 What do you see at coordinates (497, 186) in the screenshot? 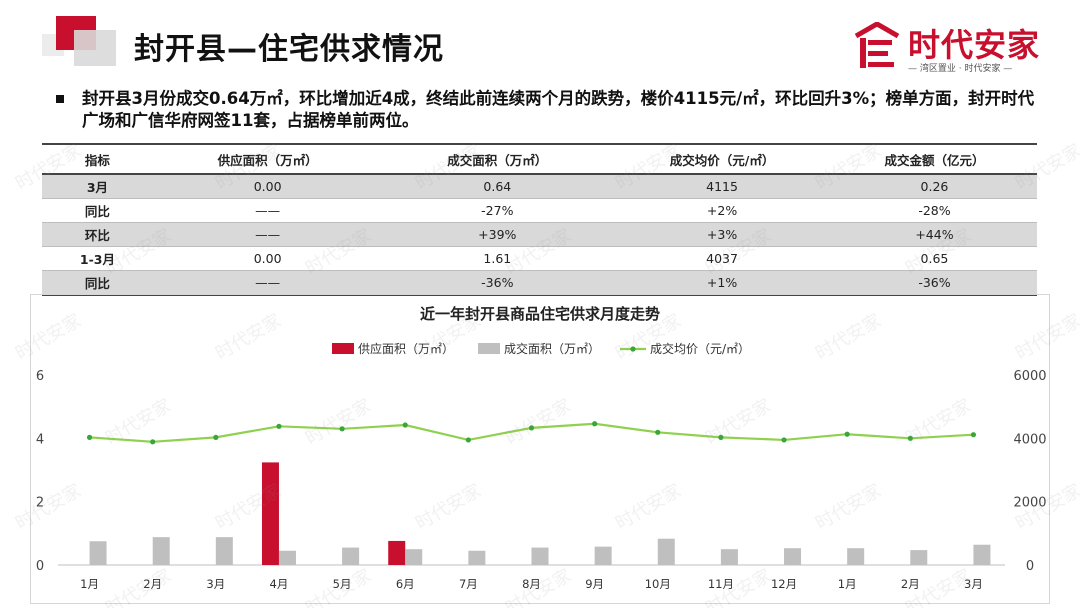
I see `table-cell: 0.64` at bounding box center [497, 186].